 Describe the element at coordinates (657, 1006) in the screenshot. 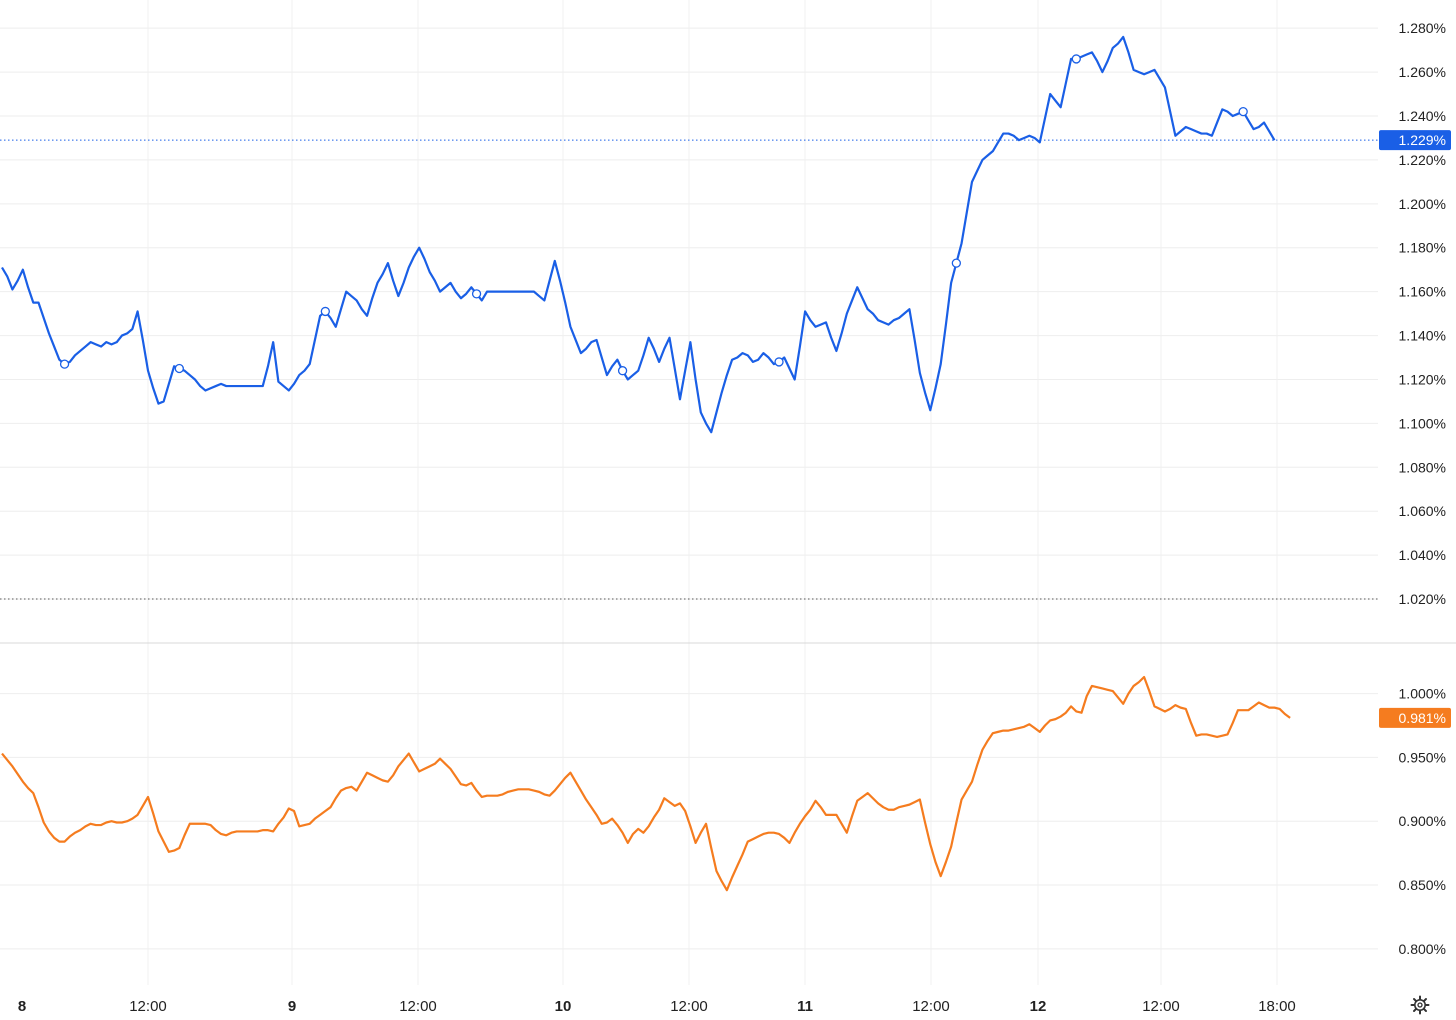

I see `x-tick-labels: 8 12:00 9 12:00 10 12:00 11 12:00 12 12:00 18:00` at that location.